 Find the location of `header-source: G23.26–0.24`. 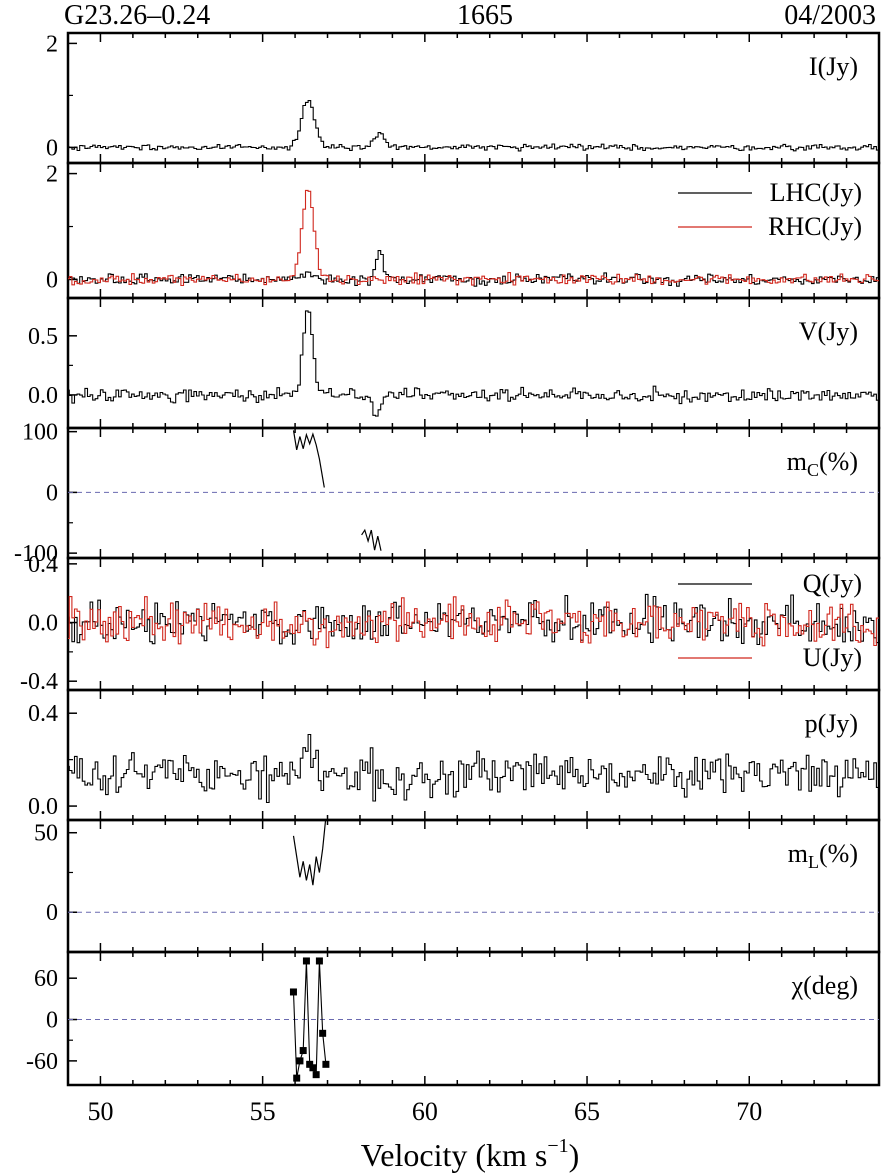

header-source: G23.26–0.24 is located at coordinates (137, 15).